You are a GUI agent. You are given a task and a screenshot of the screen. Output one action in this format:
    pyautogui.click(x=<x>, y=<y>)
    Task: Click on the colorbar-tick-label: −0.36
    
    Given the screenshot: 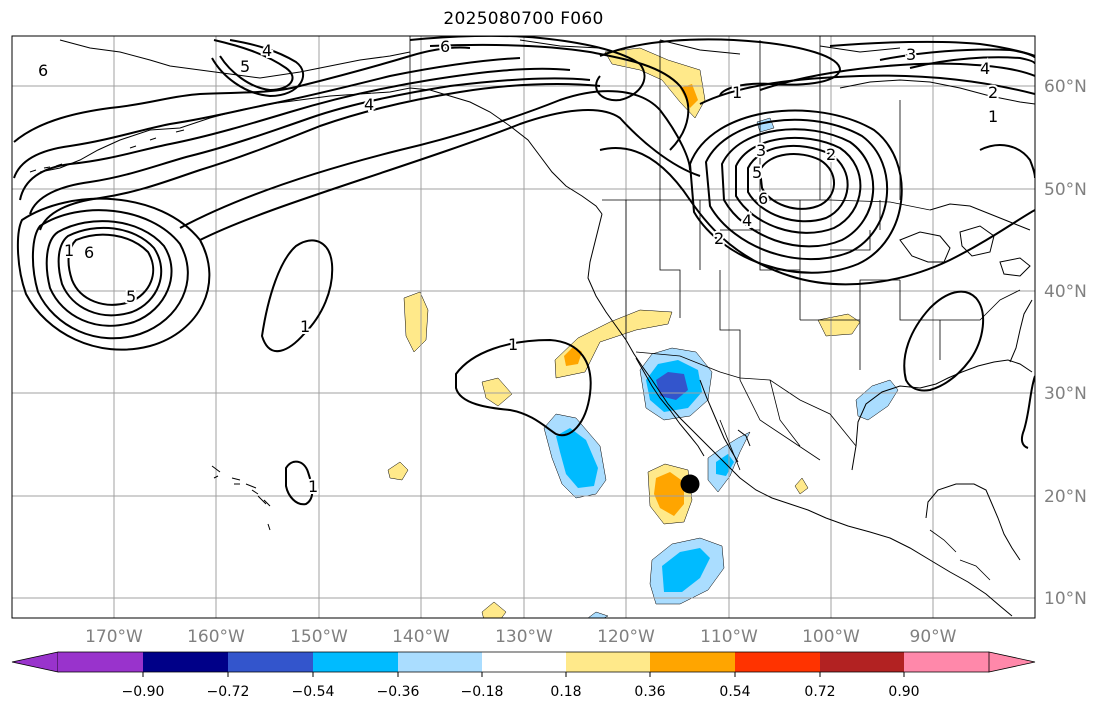 What is the action you would take?
    pyautogui.click(x=398, y=692)
    